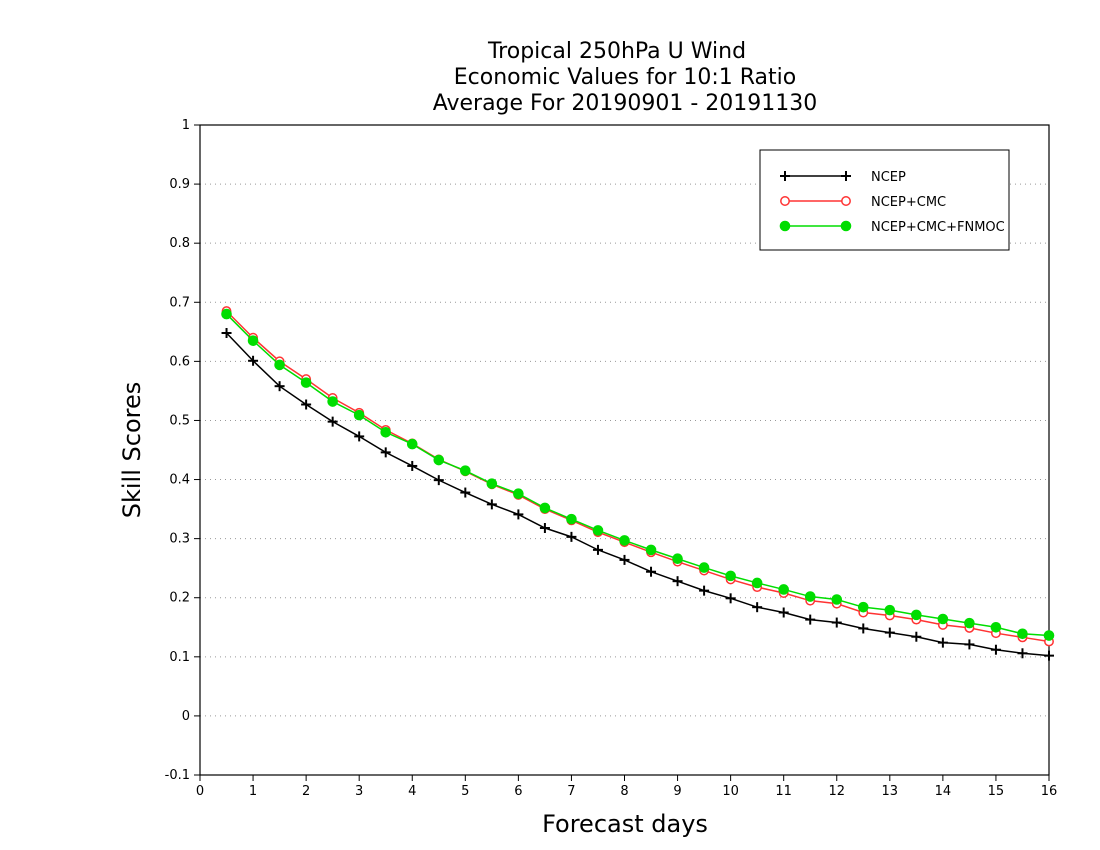 This screenshot has height=850, width=1100. I want to click on x-tick-label: 6, so click(518, 791).